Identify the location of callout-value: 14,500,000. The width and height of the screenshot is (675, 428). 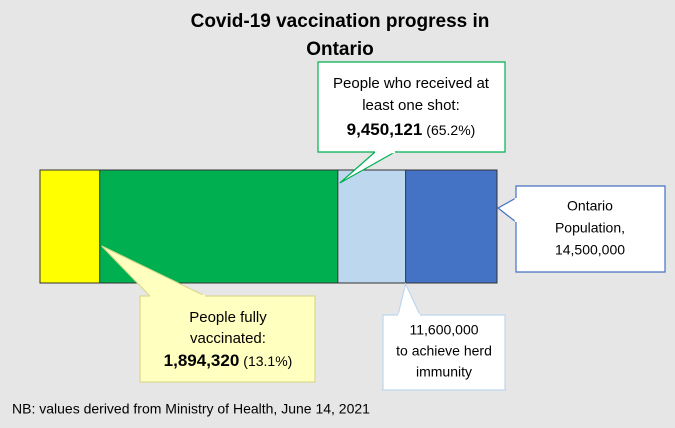
(590, 250).